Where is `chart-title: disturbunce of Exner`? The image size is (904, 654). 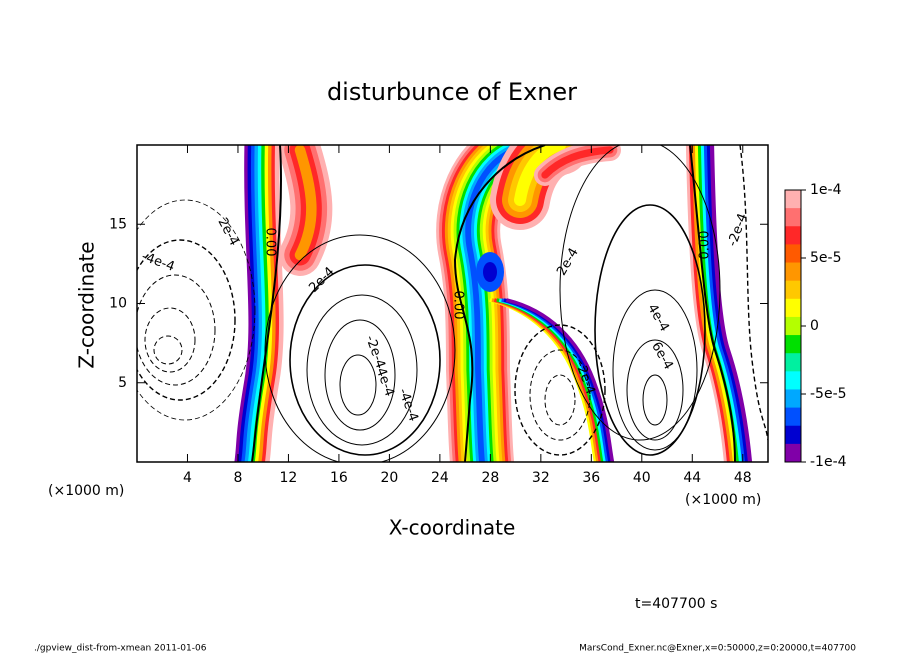 chart-title: disturbunce of Exner is located at coordinates (452, 92).